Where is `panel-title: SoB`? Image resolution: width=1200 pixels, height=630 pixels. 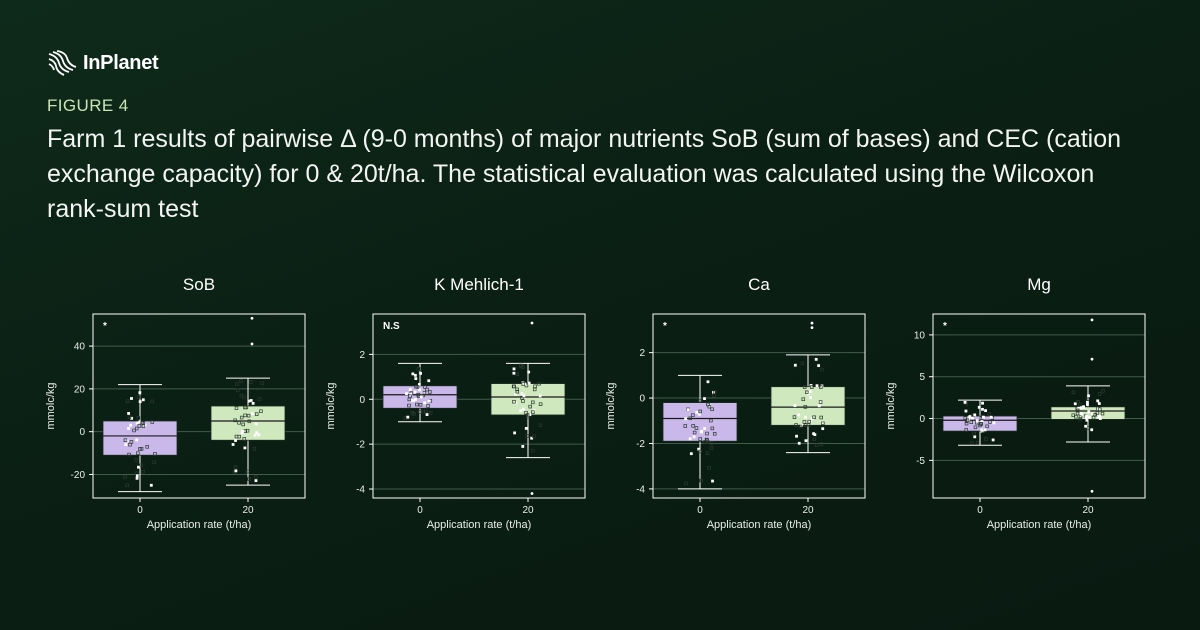 panel-title: SoB is located at coordinates (199, 284).